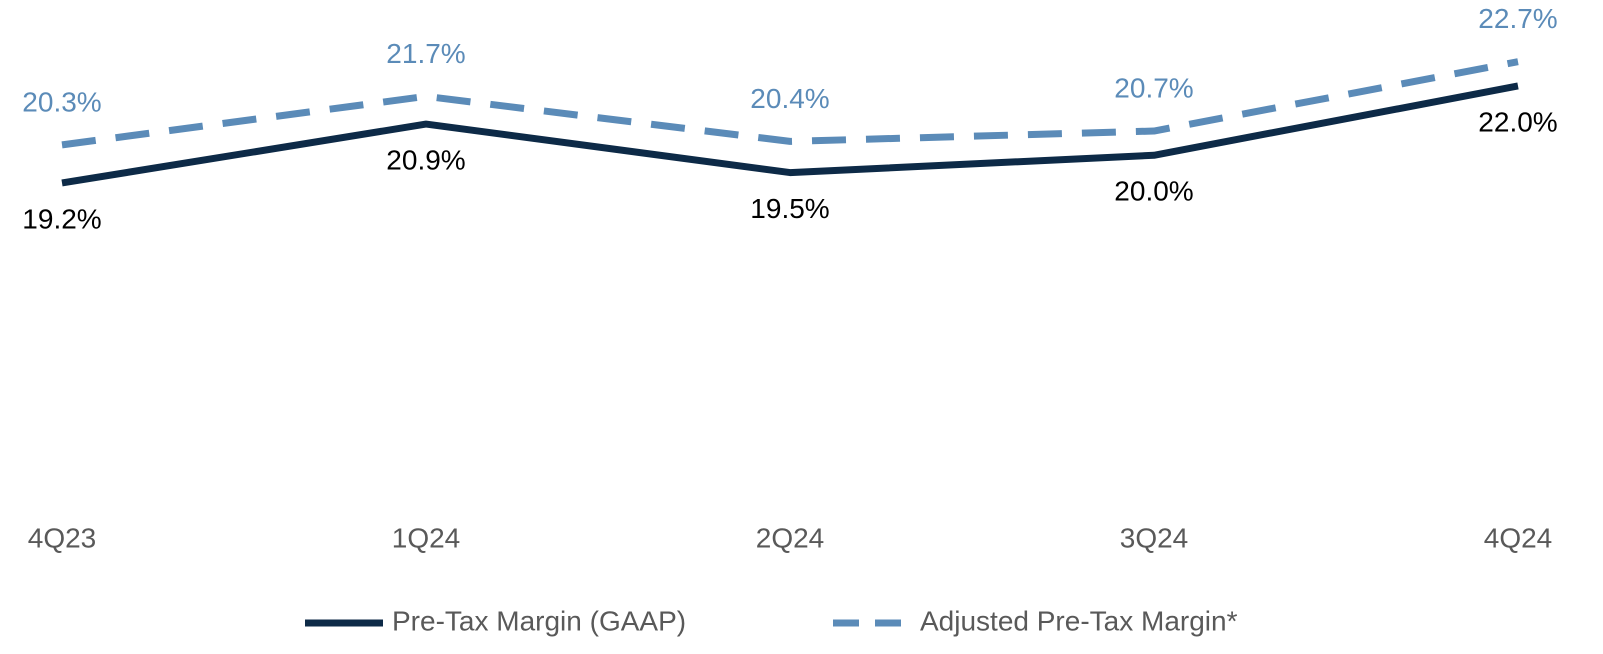  I want to click on data-label: 20.7%, so click(1153, 87).